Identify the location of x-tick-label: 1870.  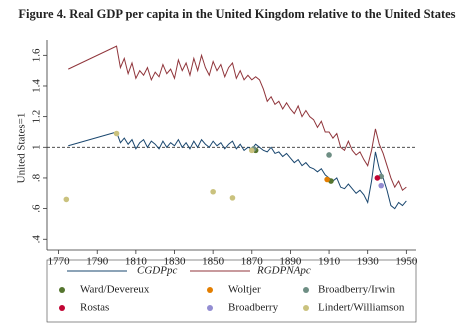
(252, 262).